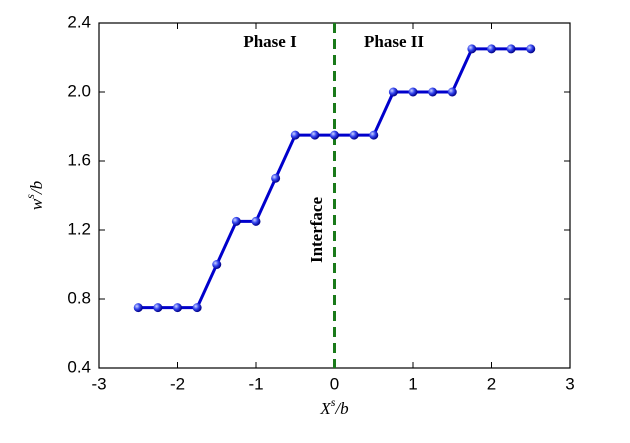 This screenshot has width=630, height=443. What do you see at coordinates (30, 196) in the screenshot?
I see `ylabel-label-sup: s` at bounding box center [30, 196].